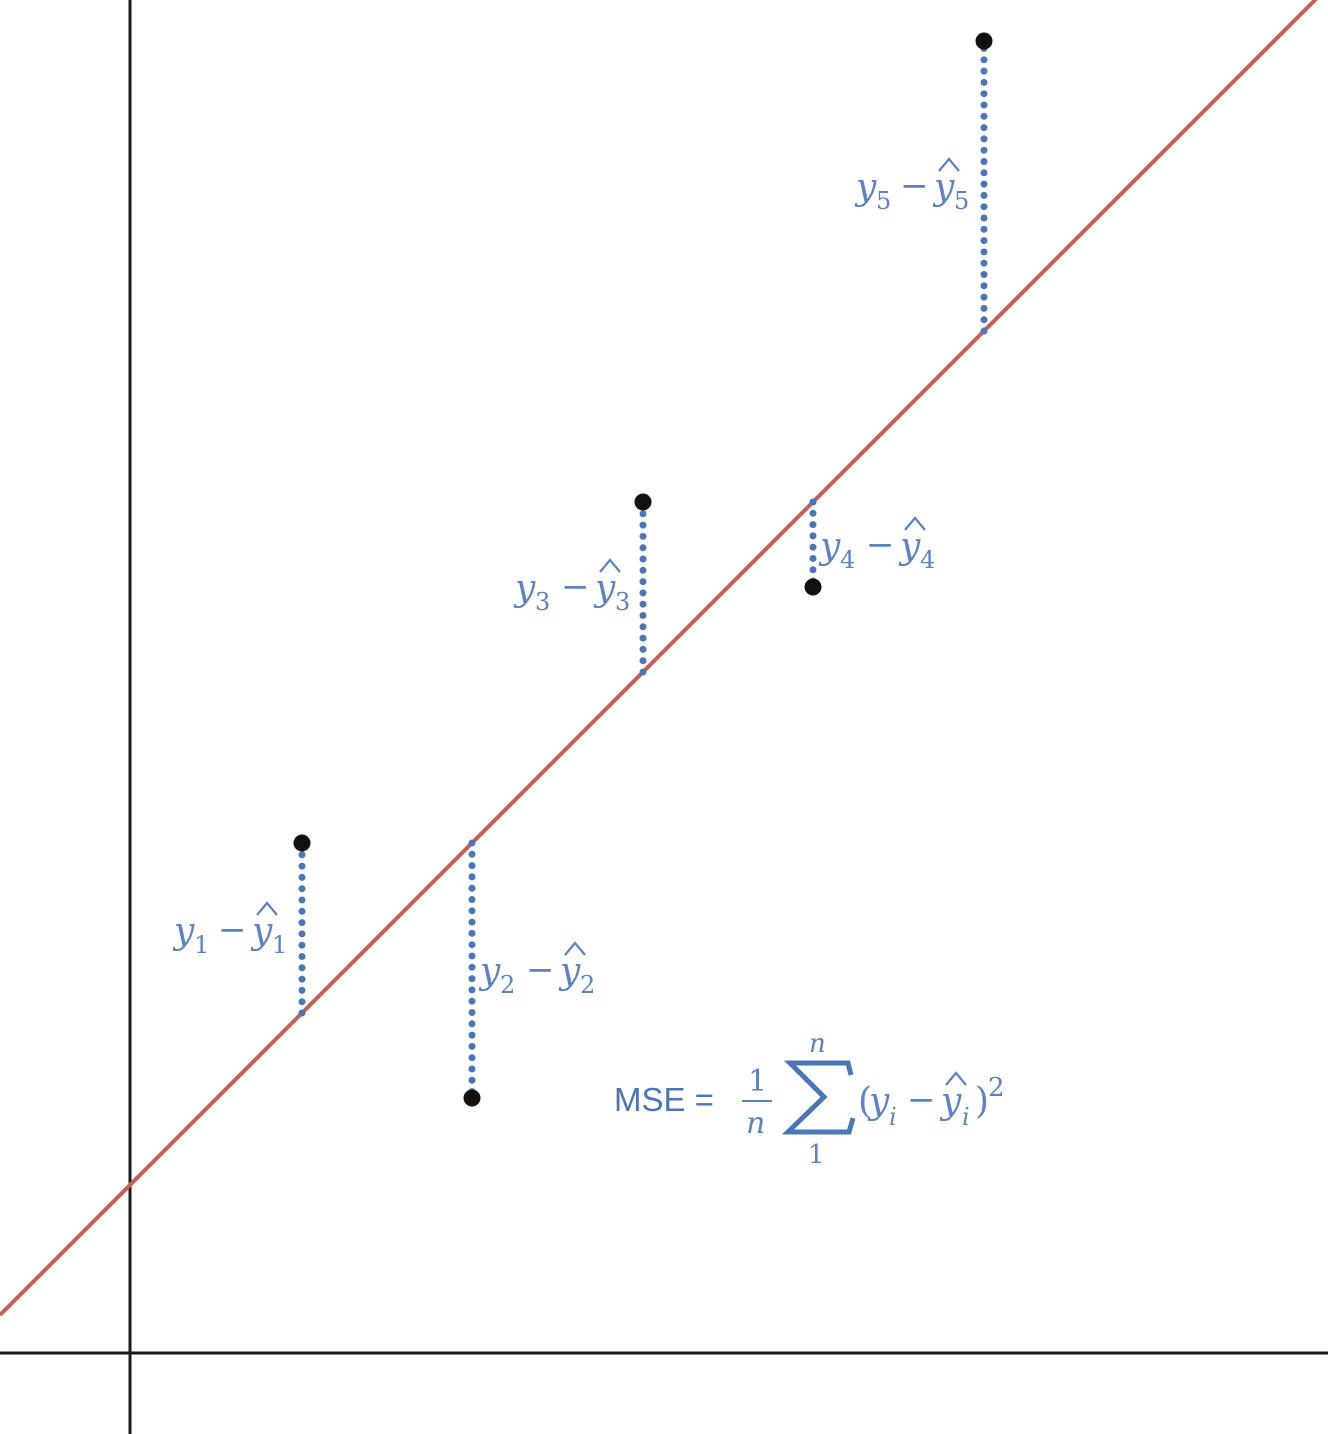  What do you see at coordinates (818, 1097) in the screenshot?
I see `sigma-icon` at bounding box center [818, 1097].